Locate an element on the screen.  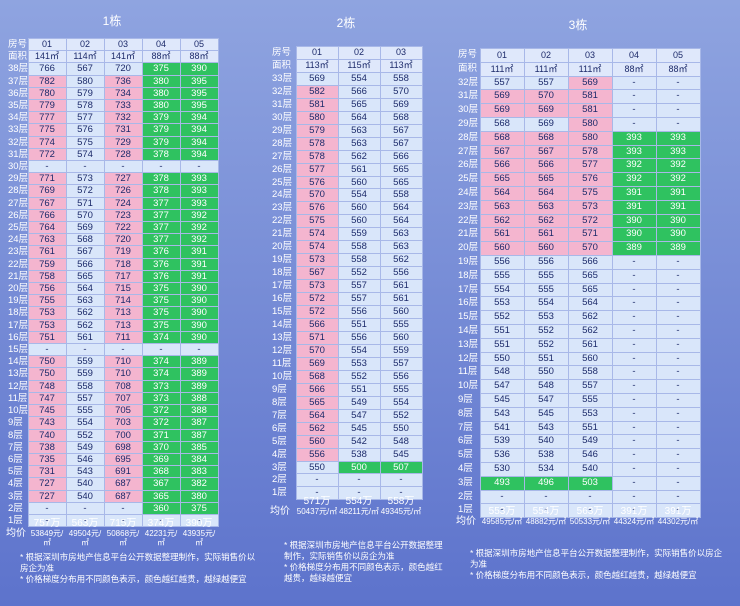
price-cell: 578 is located at coordinates (317, 143).